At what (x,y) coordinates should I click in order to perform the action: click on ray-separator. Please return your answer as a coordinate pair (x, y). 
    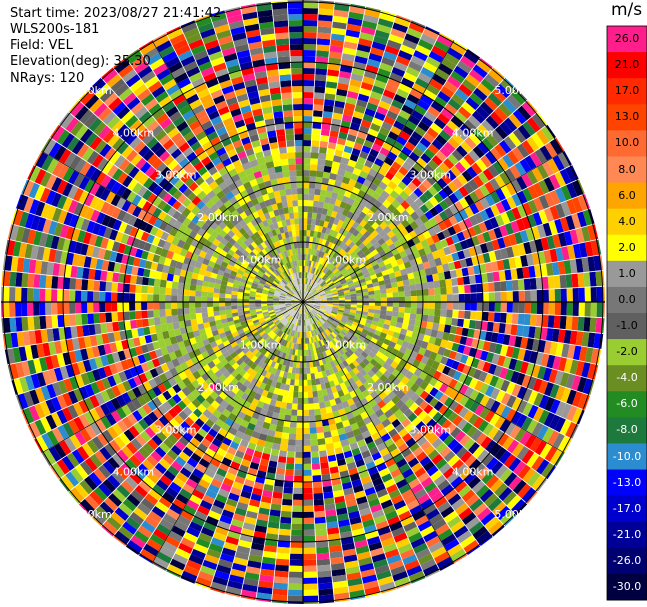
    Looking at the image, I should click on (326, 77).